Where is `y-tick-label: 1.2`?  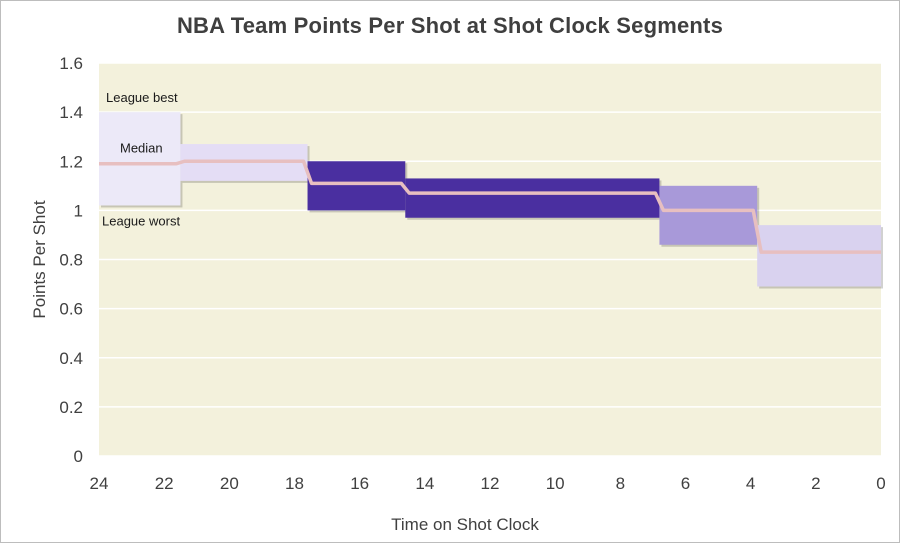 y-tick-label: 1.2 is located at coordinates (71, 161).